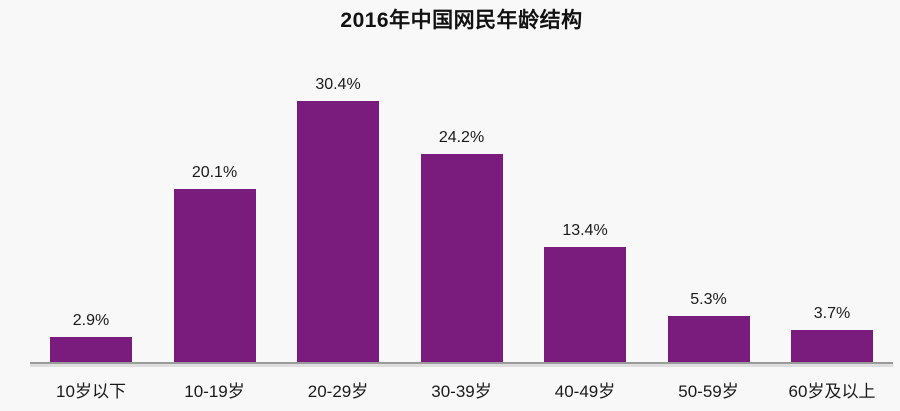  I want to click on bar-column: 3.7%, so click(832, 333).